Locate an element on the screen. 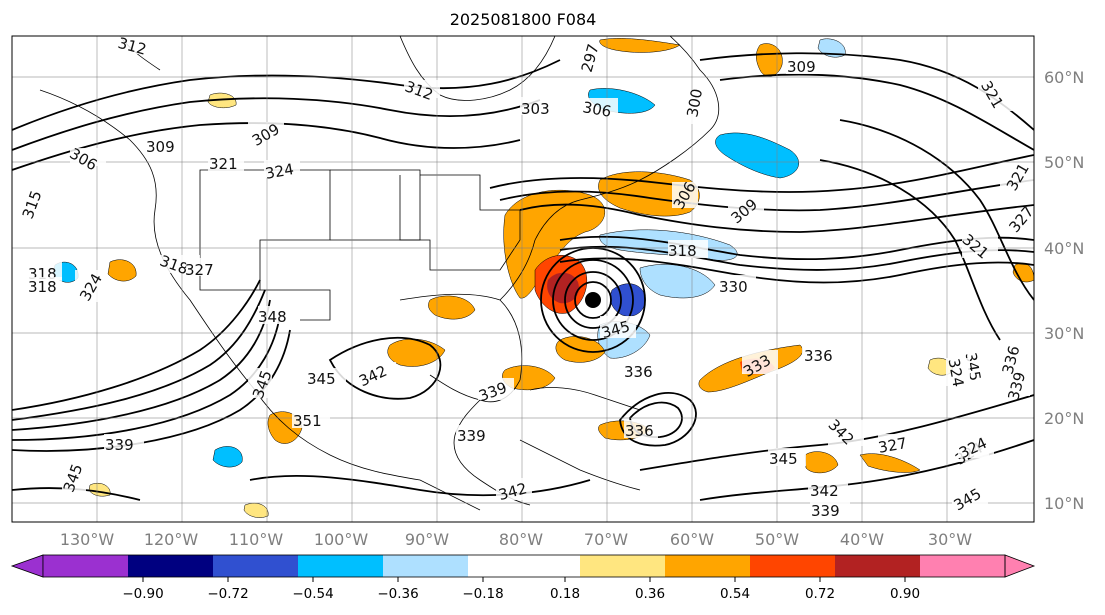  latitude-labels: 60°N 50°N 40°N 30°N 20°N 10°N is located at coordinates (1064, 290).